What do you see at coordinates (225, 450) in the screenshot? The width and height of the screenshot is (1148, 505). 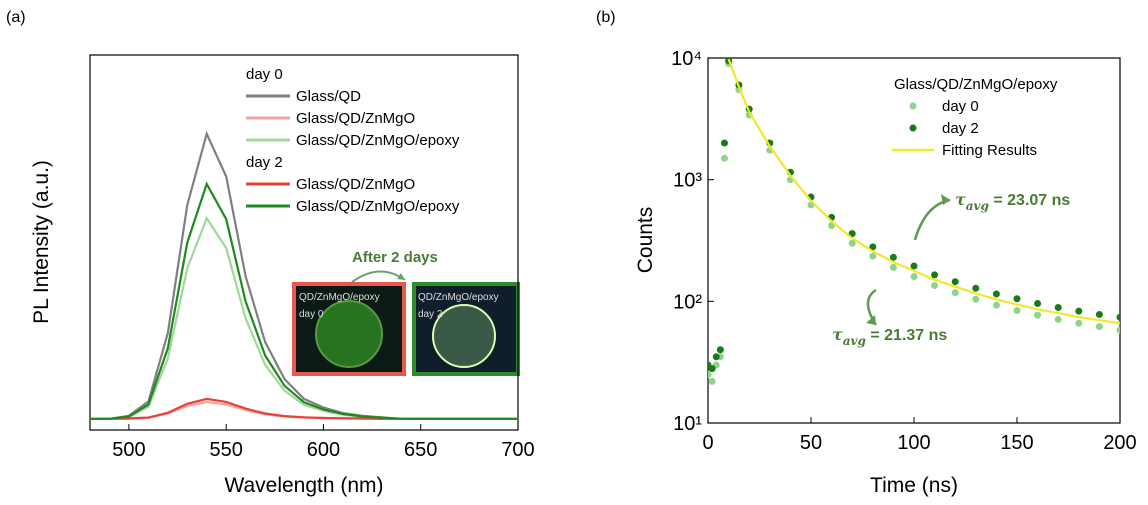 I see `x-tick-label: 550` at bounding box center [225, 450].